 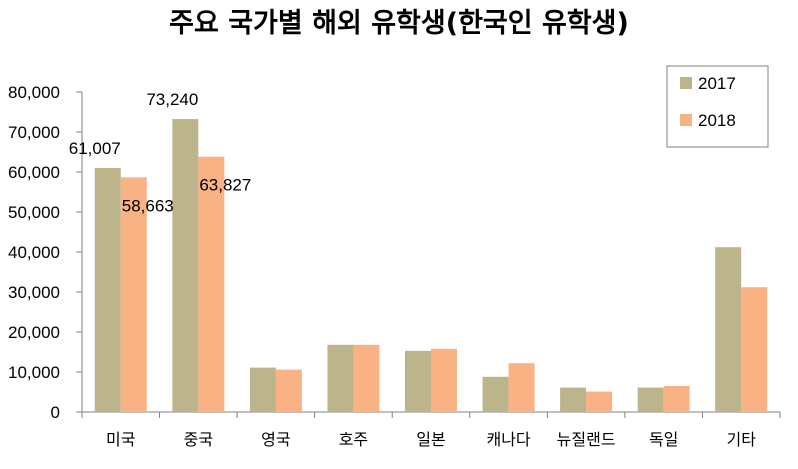 I want to click on x-tick-label: 일본, so click(x=430, y=439).